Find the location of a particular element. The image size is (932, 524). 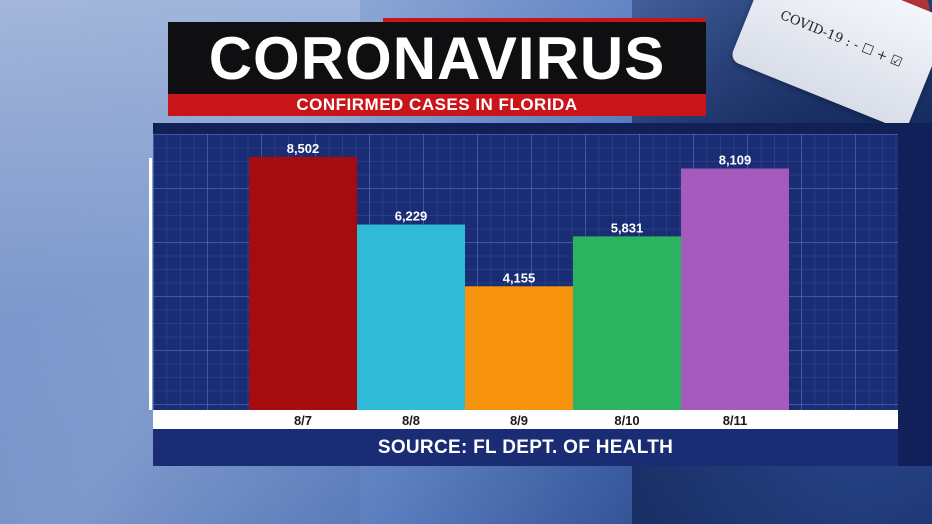

chart-title: CORONAVIRUS is located at coordinates (437, 58).